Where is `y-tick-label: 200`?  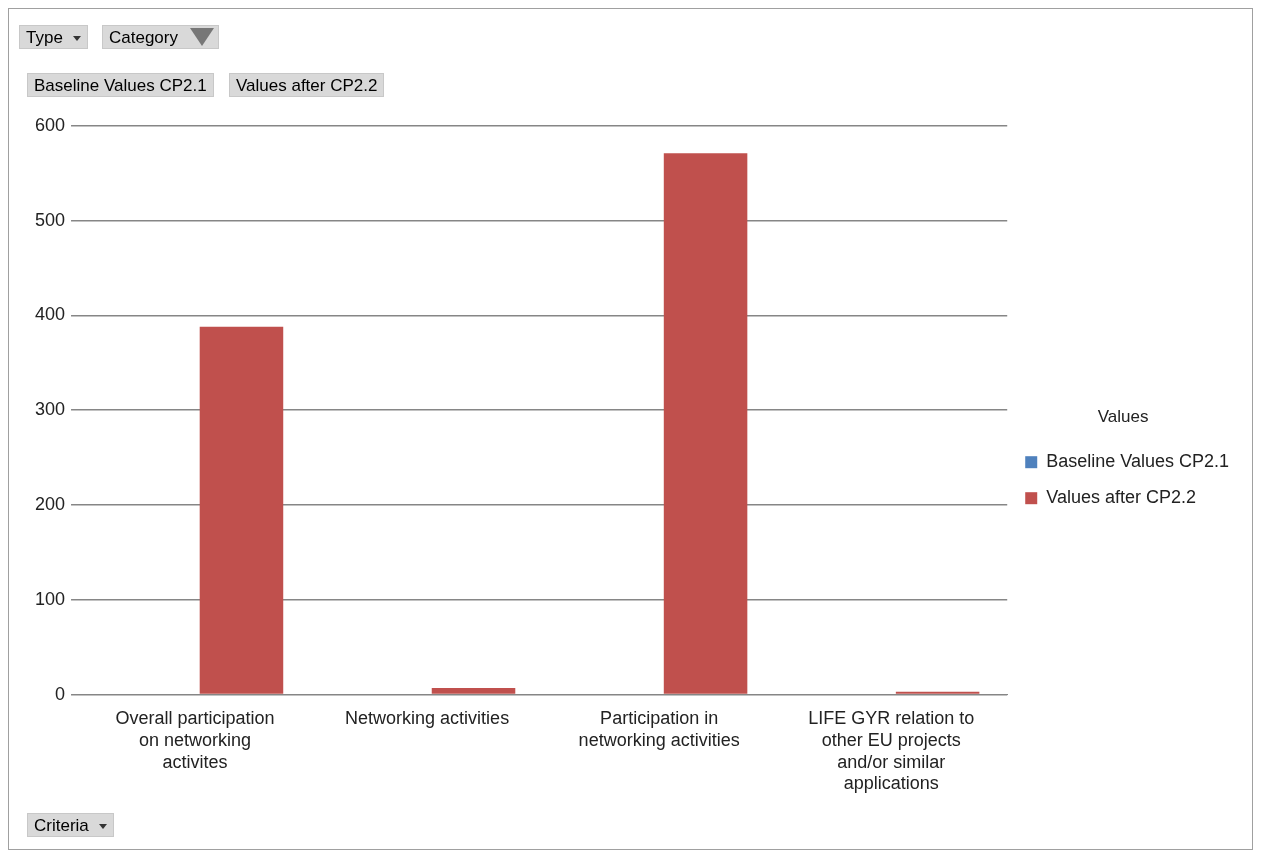
y-tick-label: 200 is located at coordinates (50, 503).